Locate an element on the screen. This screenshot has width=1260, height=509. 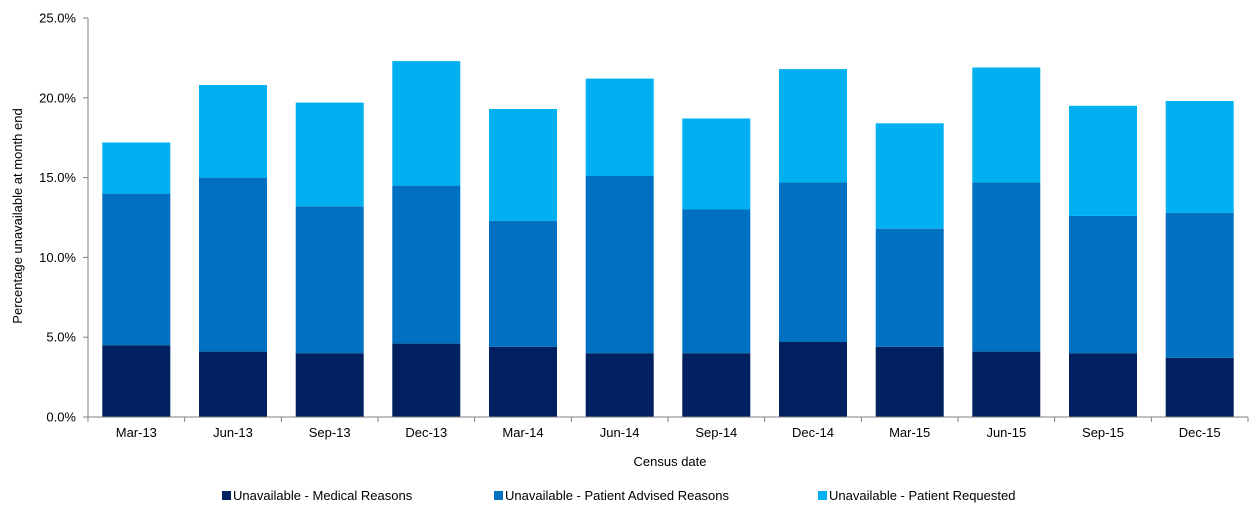
x-tick-label: Mar-14 is located at coordinates (522, 432).